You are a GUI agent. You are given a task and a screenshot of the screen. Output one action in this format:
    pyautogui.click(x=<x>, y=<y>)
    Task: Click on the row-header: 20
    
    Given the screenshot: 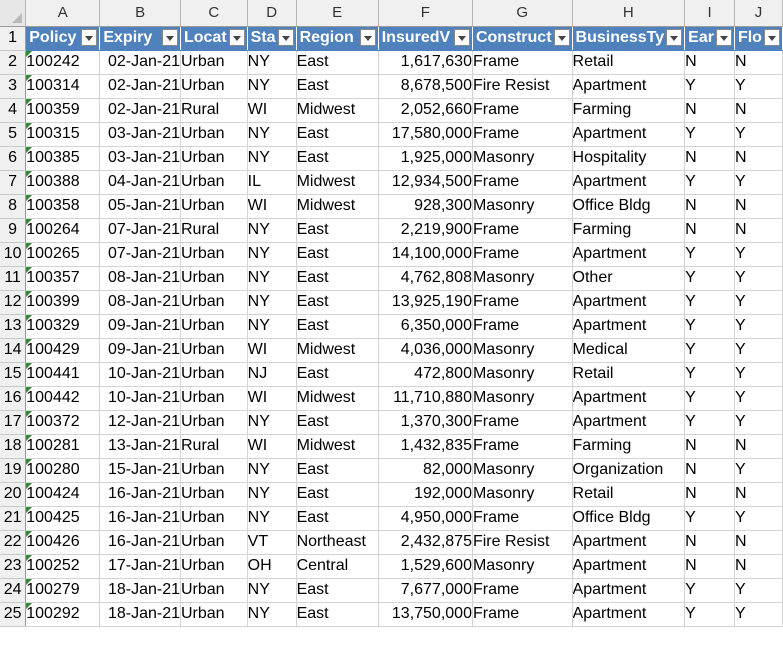 What is the action you would take?
    pyautogui.click(x=13, y=494)
    